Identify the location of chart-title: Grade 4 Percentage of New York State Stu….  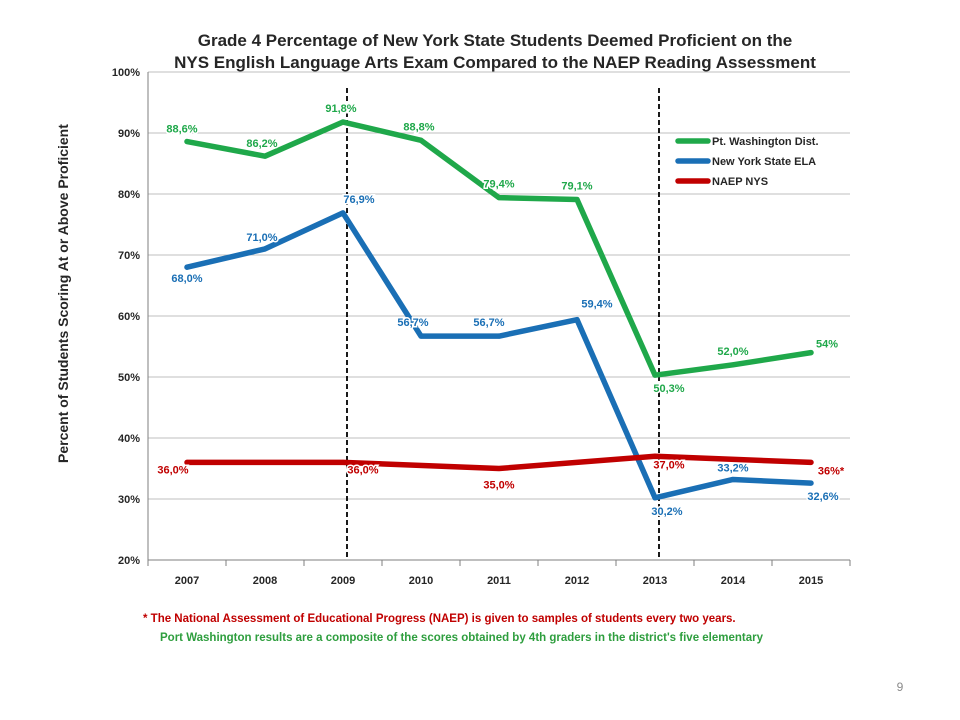
(495, 52).